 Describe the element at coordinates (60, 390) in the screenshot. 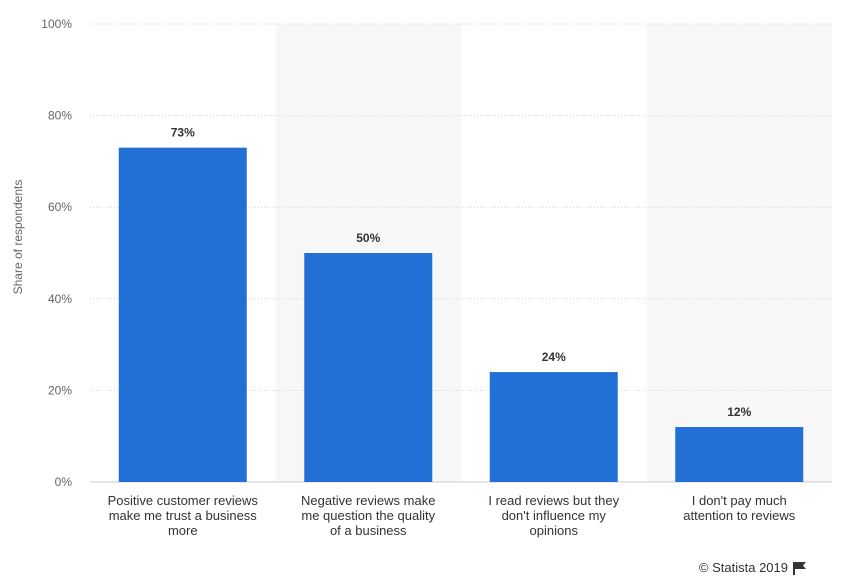

I see `y-tick-label: 20%` at that location.